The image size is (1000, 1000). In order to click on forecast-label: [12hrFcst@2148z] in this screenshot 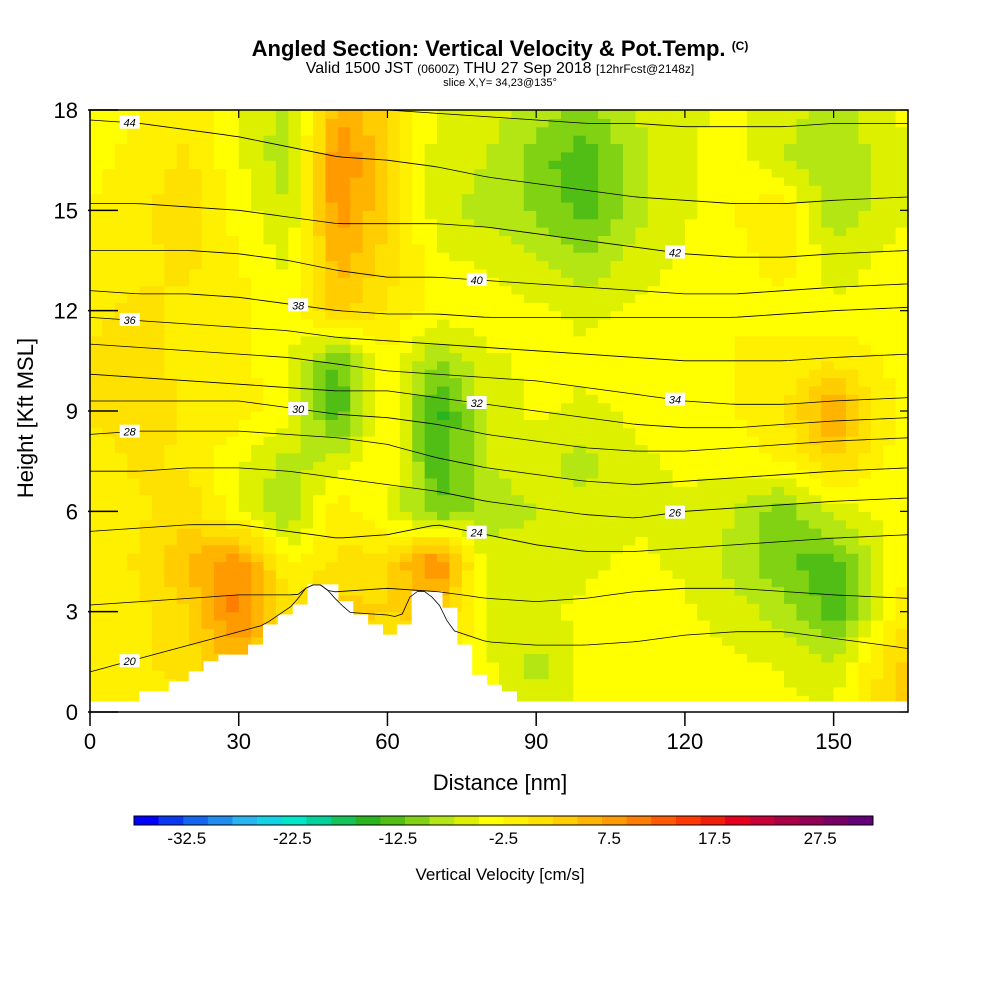, I will do `click(645, 69)`.